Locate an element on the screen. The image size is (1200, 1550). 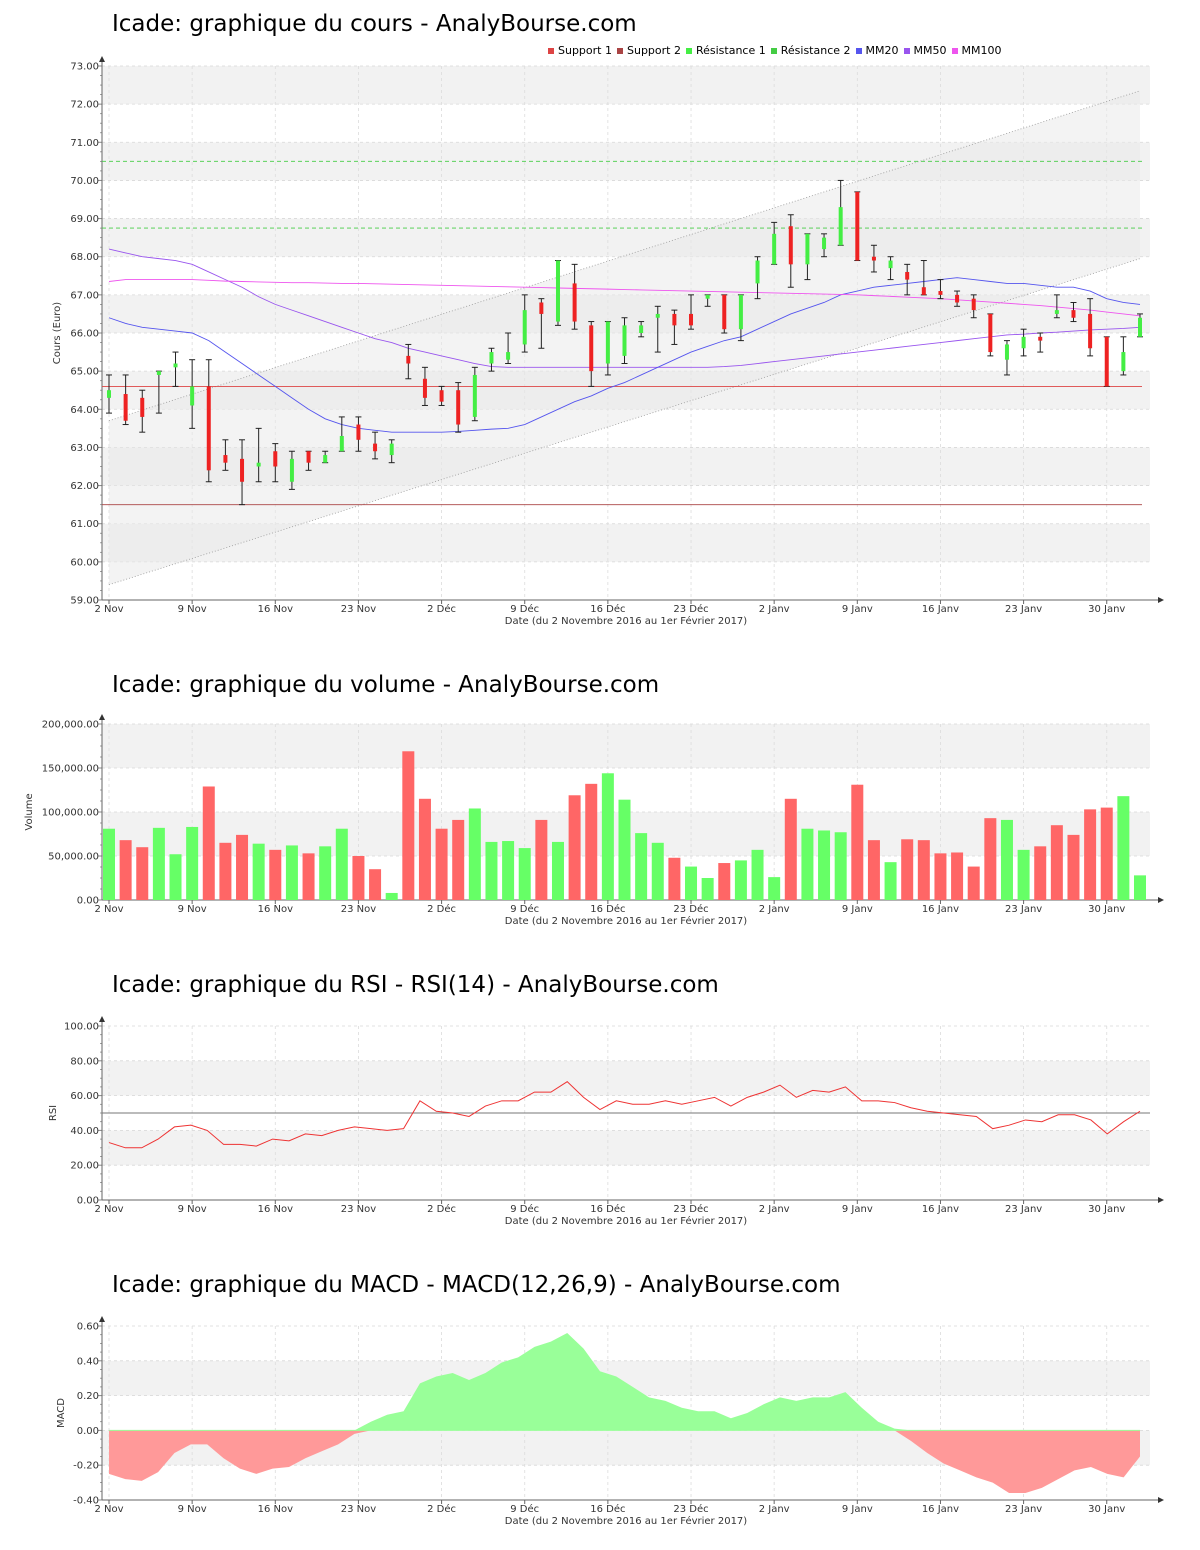
x-tick-label: 9 Nov is located at coordinates (192, 1209).